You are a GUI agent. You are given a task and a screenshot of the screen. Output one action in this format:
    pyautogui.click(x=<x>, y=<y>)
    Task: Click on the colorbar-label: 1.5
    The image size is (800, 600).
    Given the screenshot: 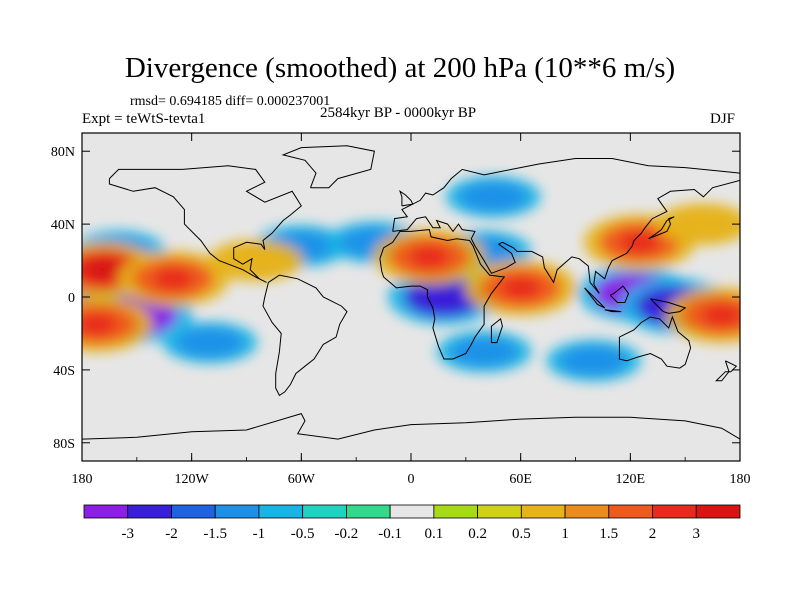 What is the action you would take?
    pyautogui.click(x=608, y=534)
    